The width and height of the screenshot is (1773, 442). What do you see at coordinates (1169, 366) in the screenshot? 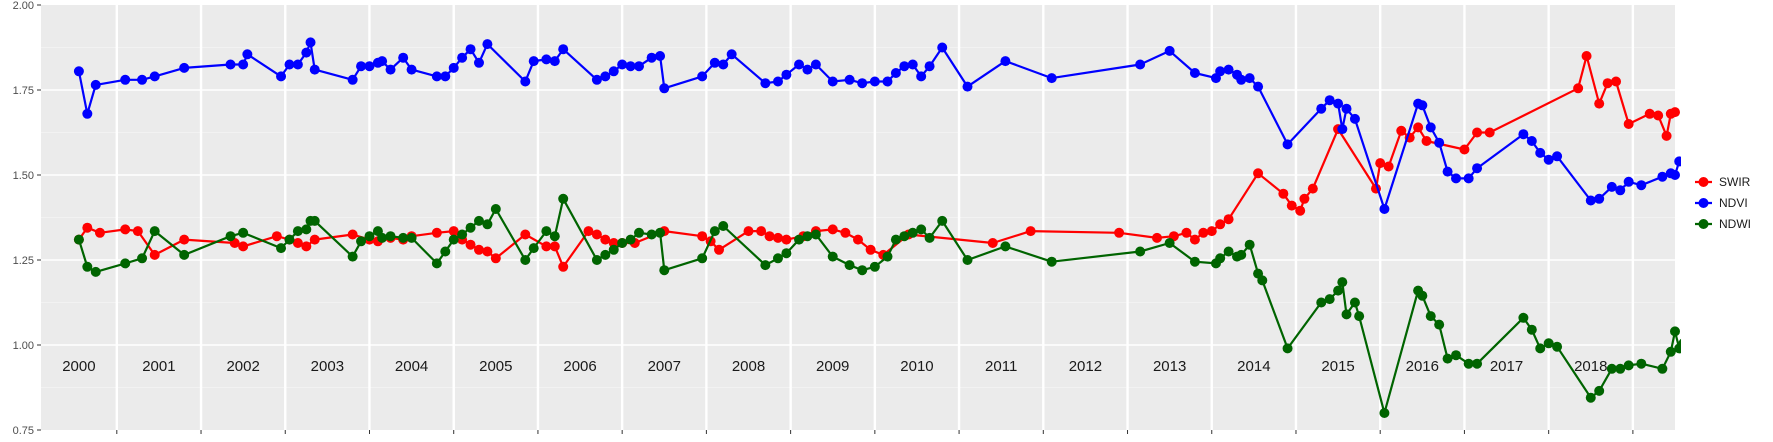
I see `year-label: 2013` at bounding box center [1169, 366].